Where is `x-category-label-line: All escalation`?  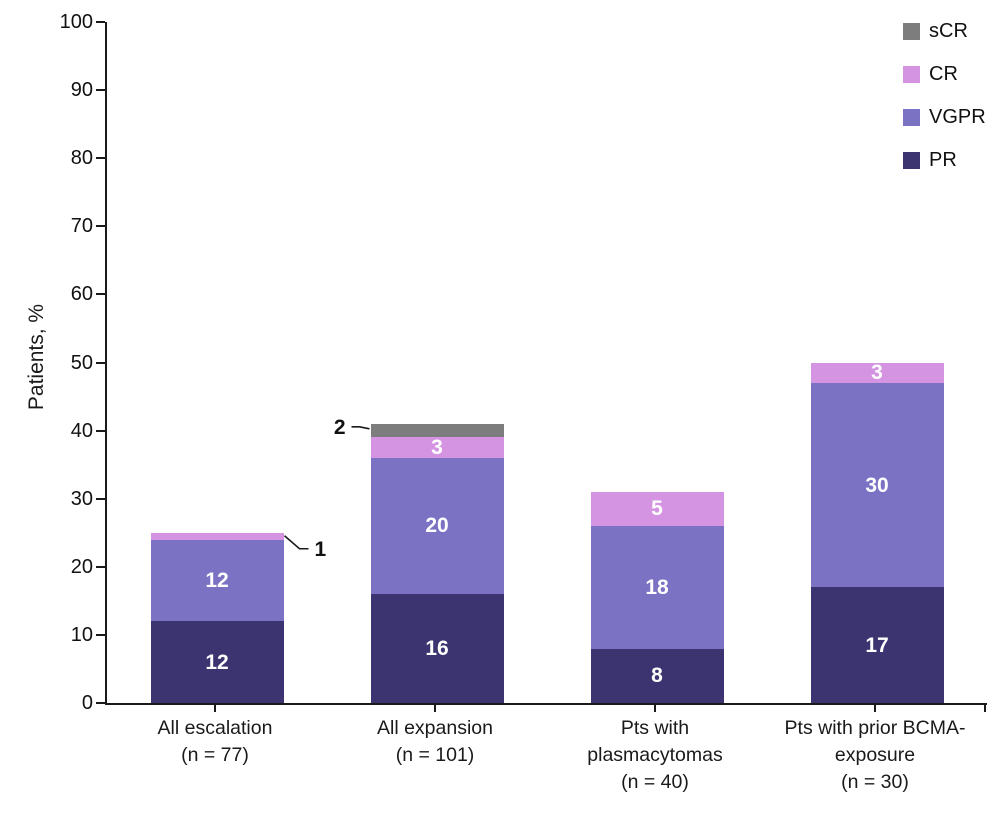
x-category-label-line: All escalation is located at coordinates (215, 728).